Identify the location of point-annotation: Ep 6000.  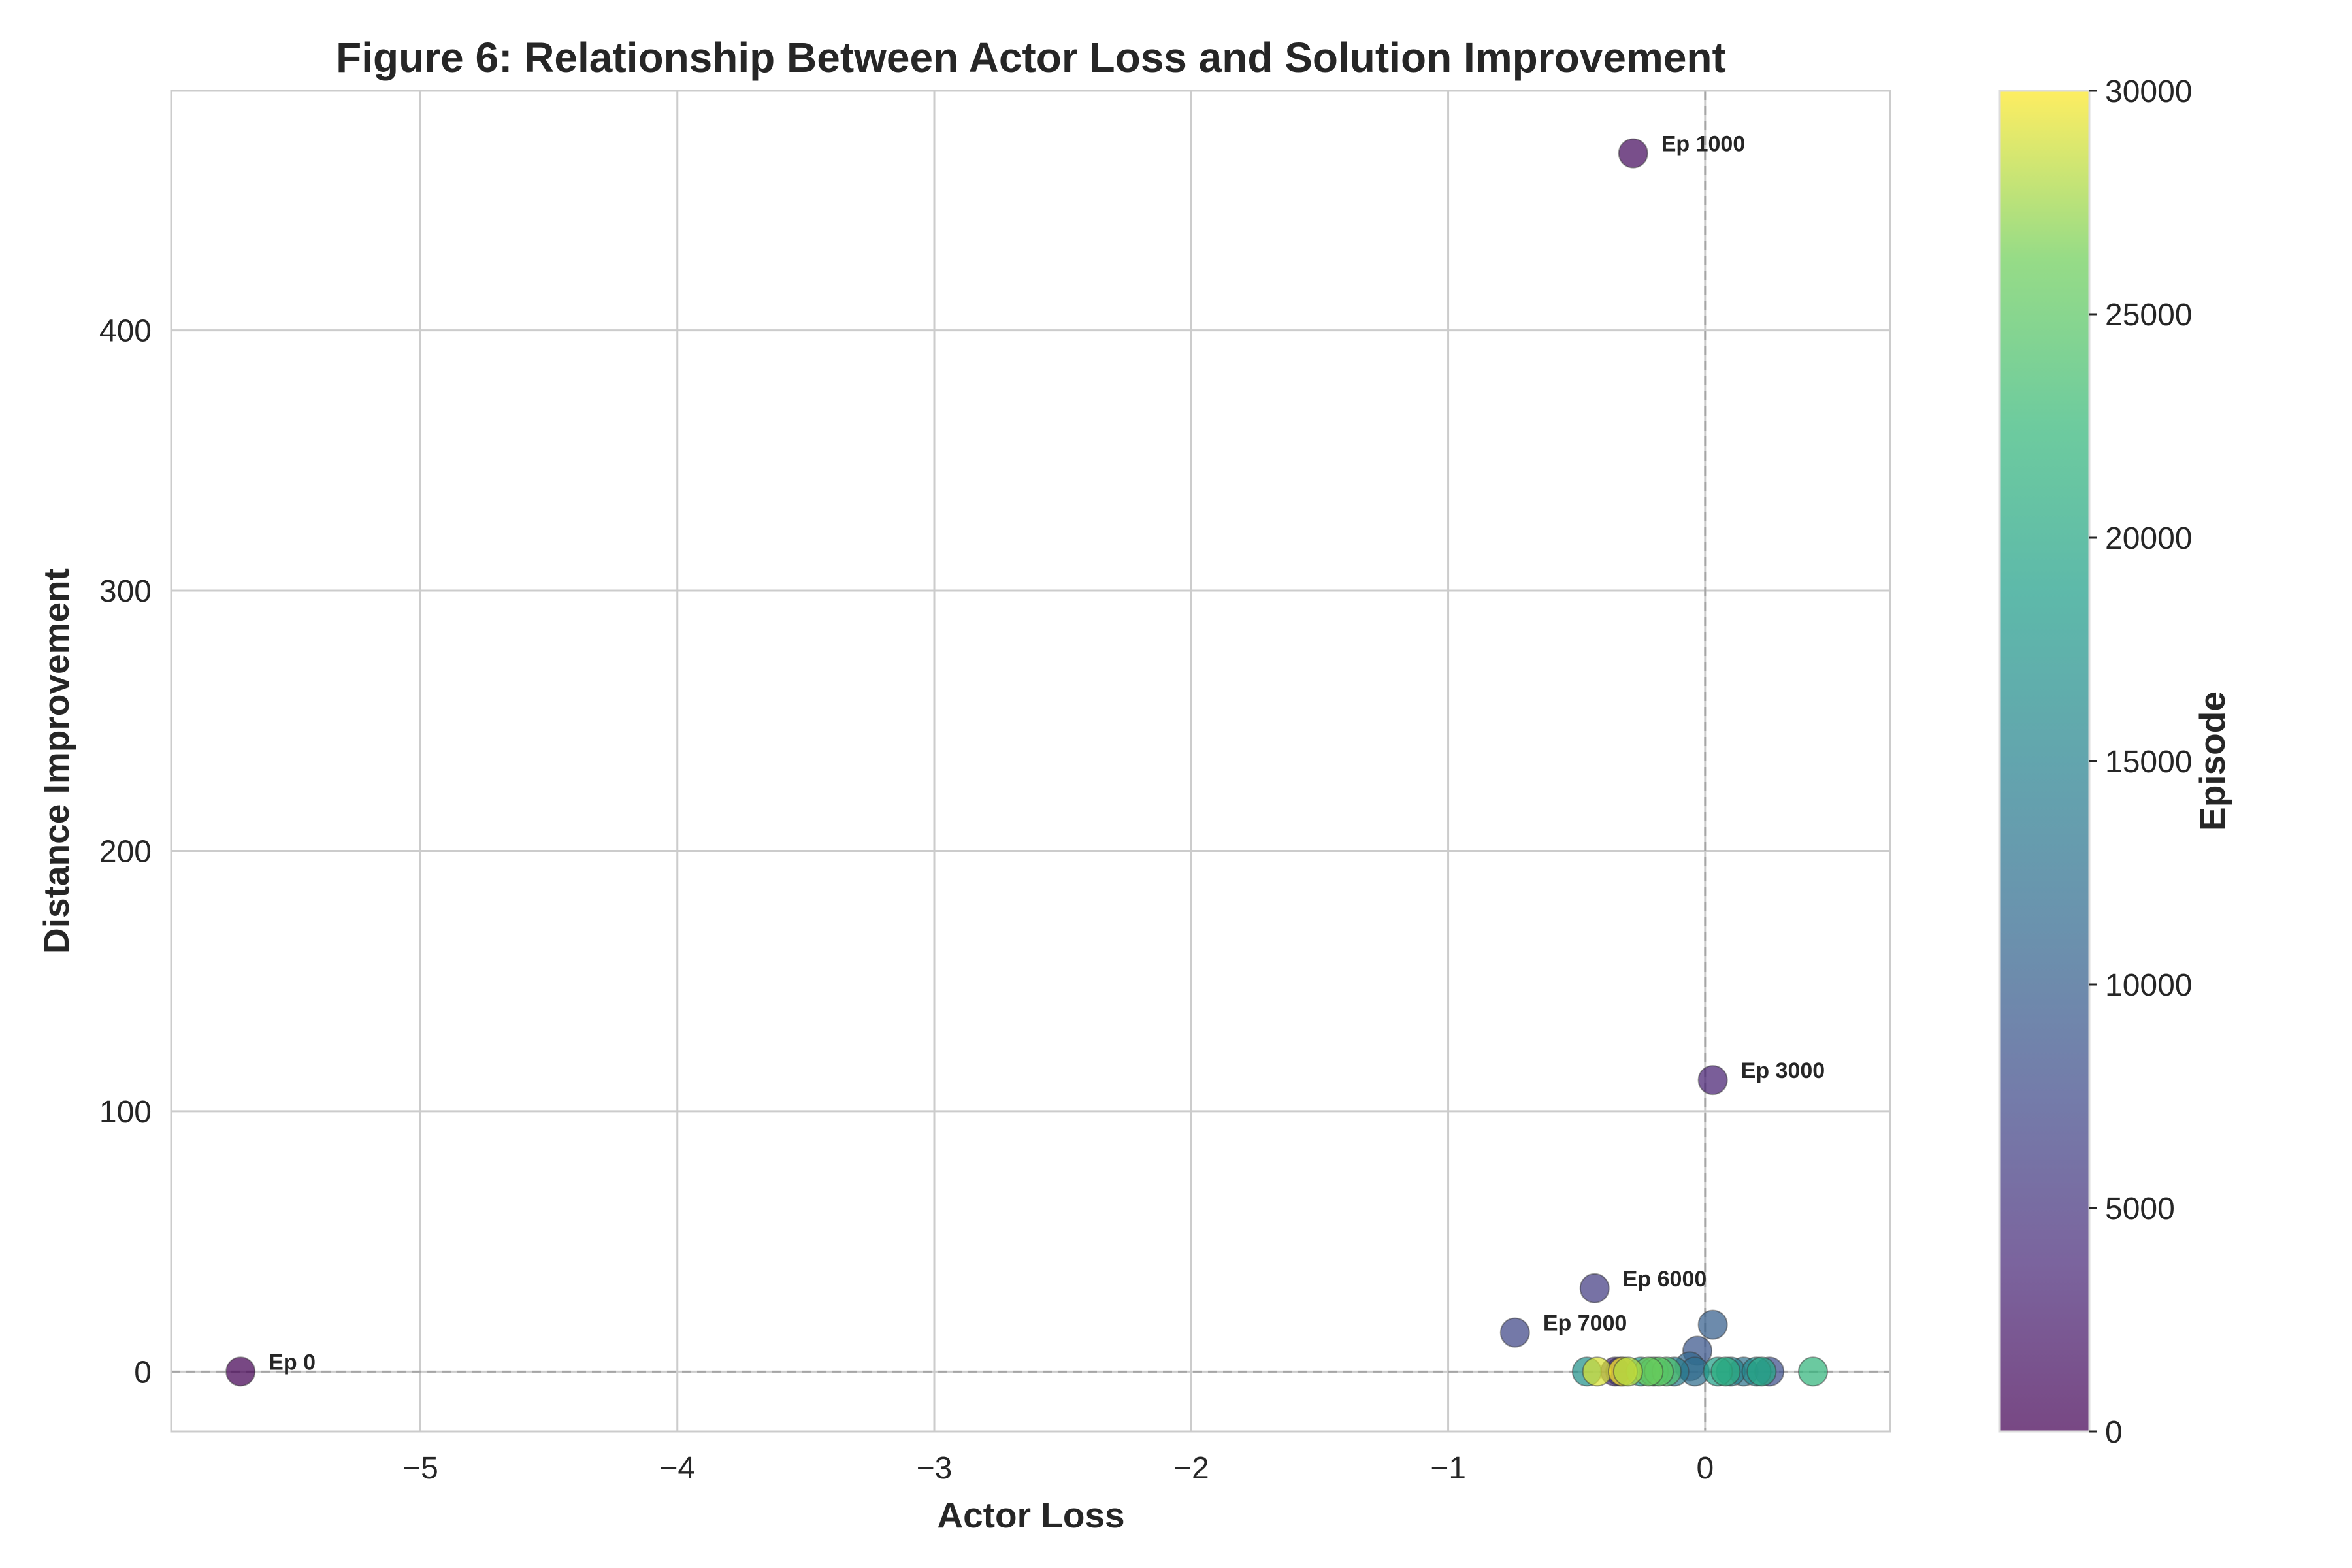
(1665, 1279).